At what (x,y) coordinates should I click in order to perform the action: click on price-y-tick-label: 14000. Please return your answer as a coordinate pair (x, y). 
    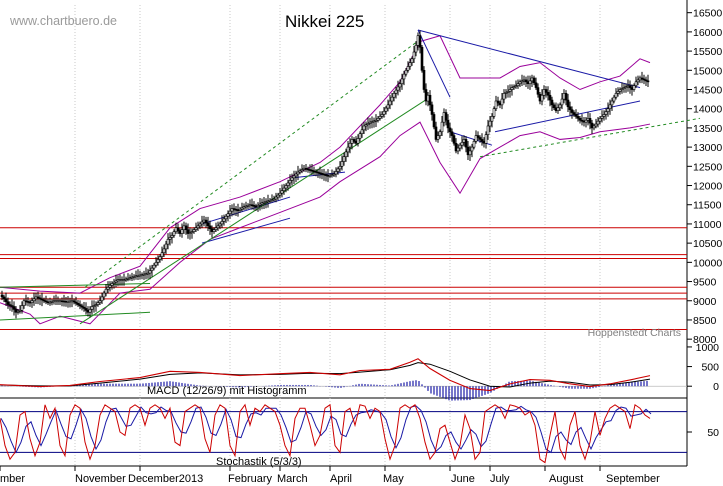
    Looking at the image, I should click on (707, 110).